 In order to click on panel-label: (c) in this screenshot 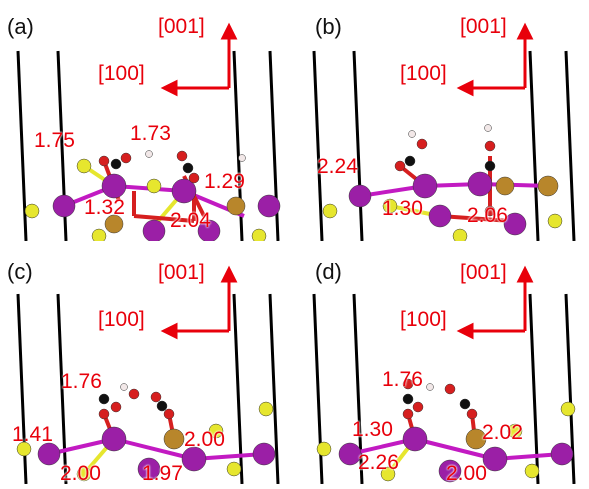, I will do `click(20, 271)`.